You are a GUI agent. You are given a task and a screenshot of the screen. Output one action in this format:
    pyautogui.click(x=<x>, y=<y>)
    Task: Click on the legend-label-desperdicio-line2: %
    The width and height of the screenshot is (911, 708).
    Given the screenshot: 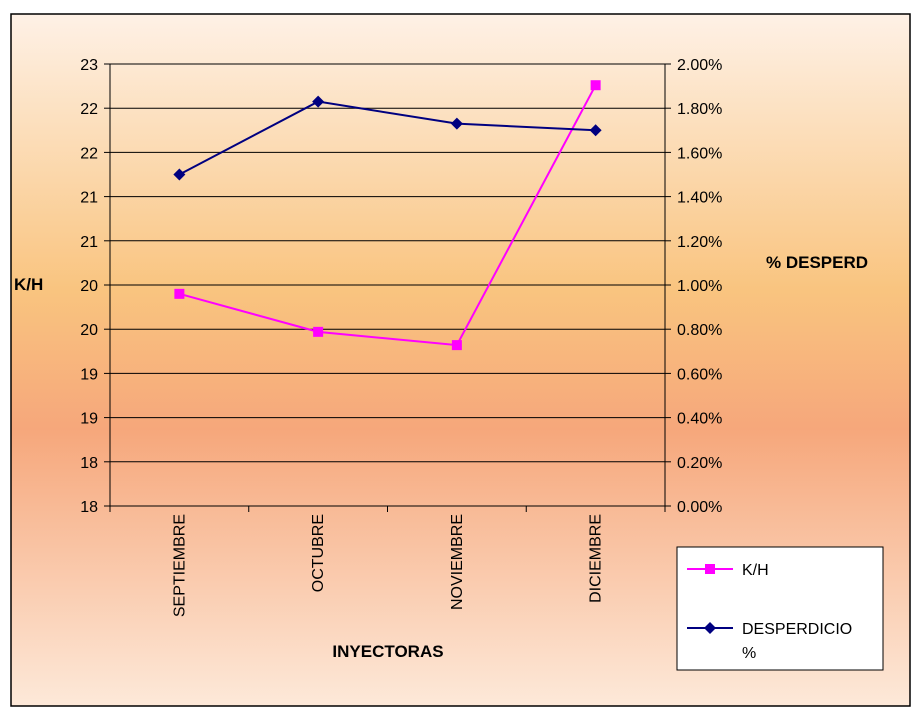 What is the action you would take?
    pyautogui.click(x=749, y=653)
    